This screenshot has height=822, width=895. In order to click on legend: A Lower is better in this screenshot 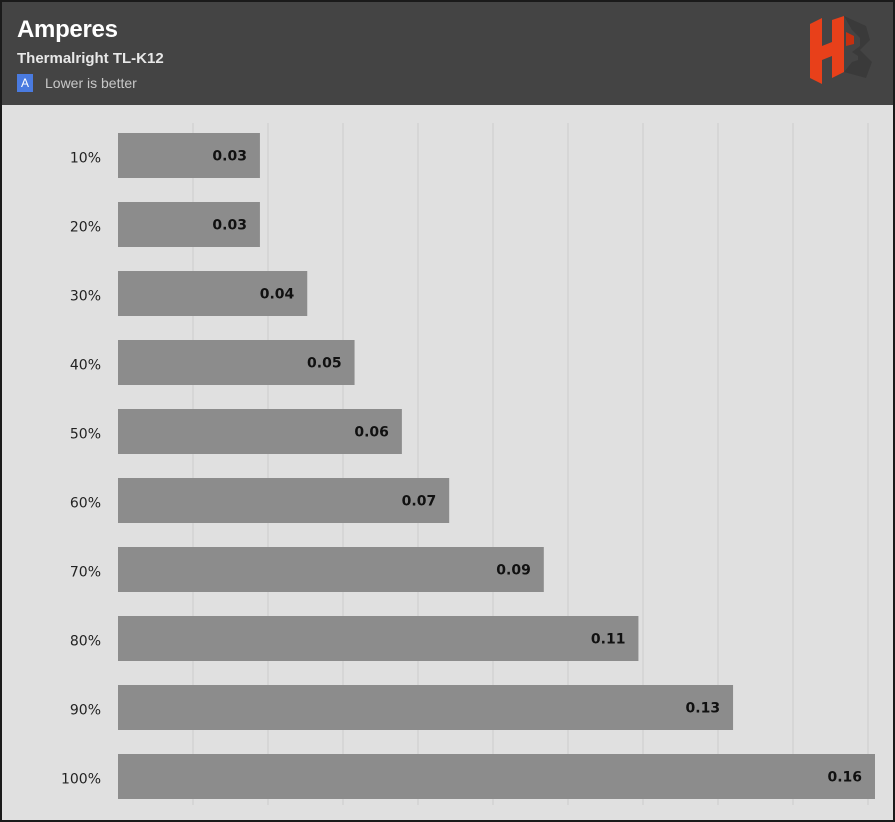, I will do `click(77, 83)`.